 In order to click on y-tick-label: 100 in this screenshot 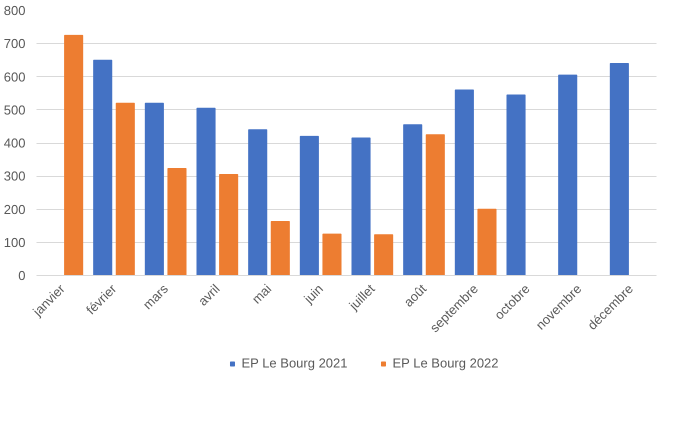, I will do `click(15, 242)`.